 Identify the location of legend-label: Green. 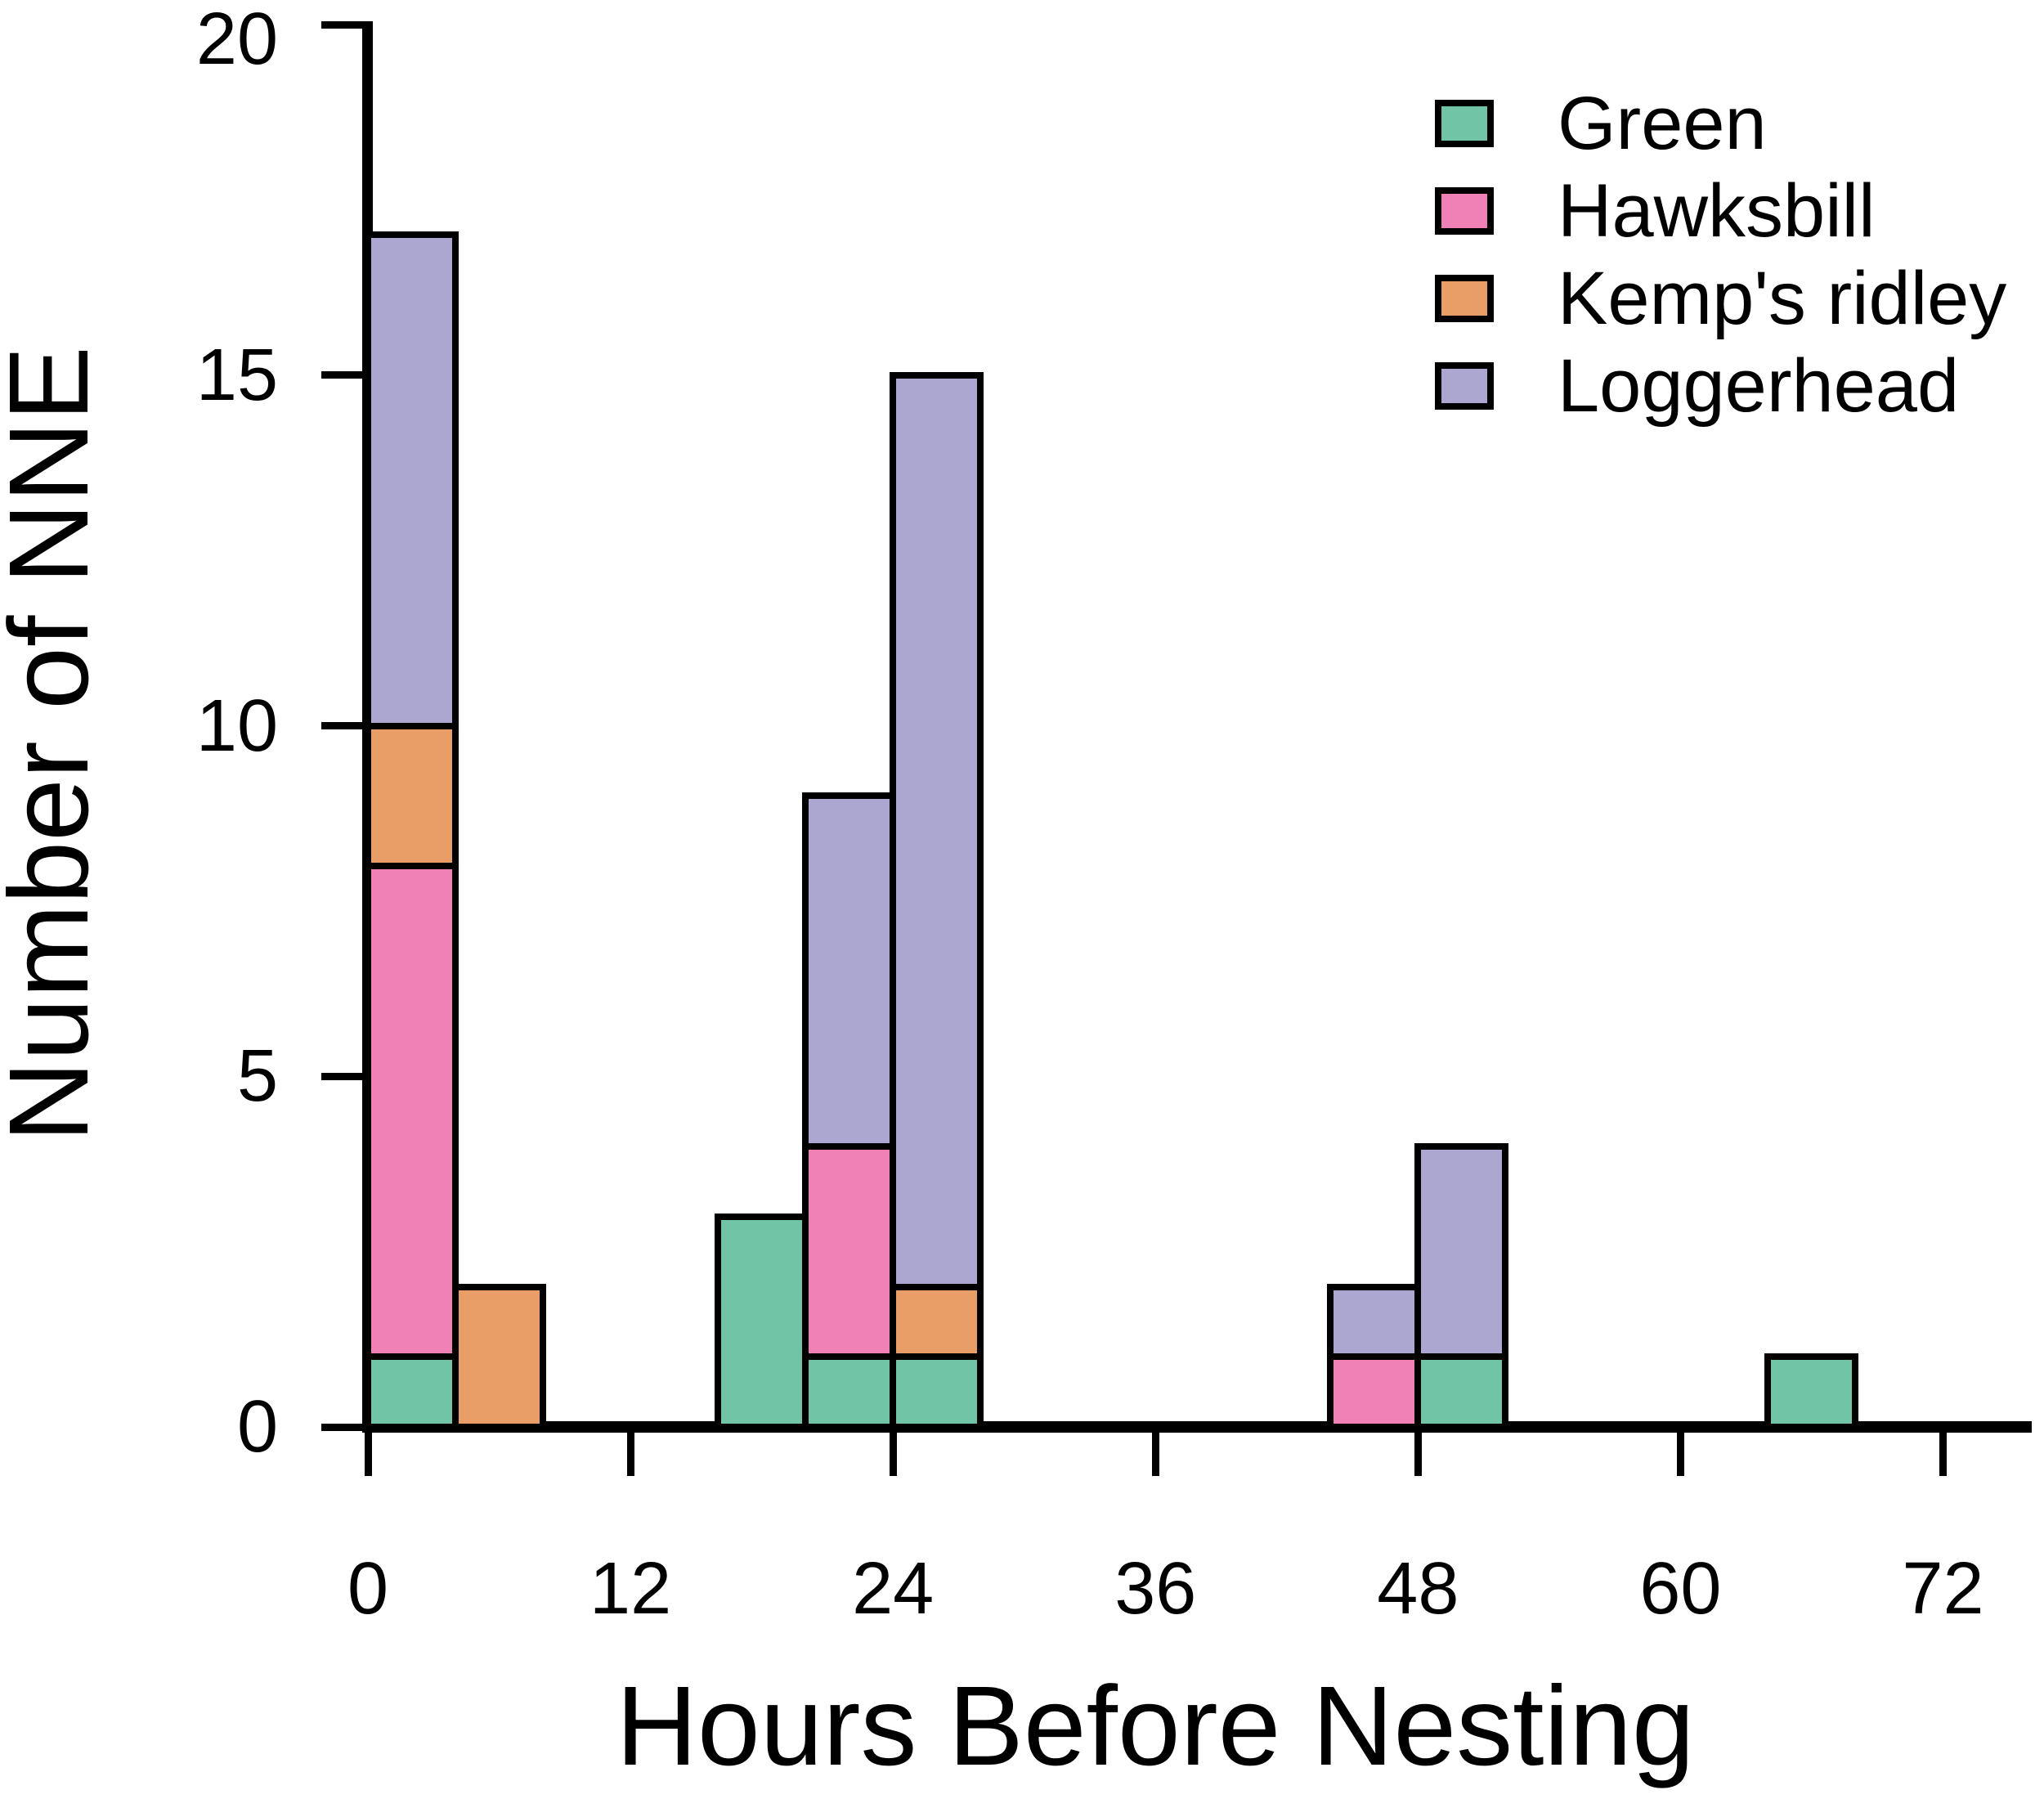
(1663, 124).